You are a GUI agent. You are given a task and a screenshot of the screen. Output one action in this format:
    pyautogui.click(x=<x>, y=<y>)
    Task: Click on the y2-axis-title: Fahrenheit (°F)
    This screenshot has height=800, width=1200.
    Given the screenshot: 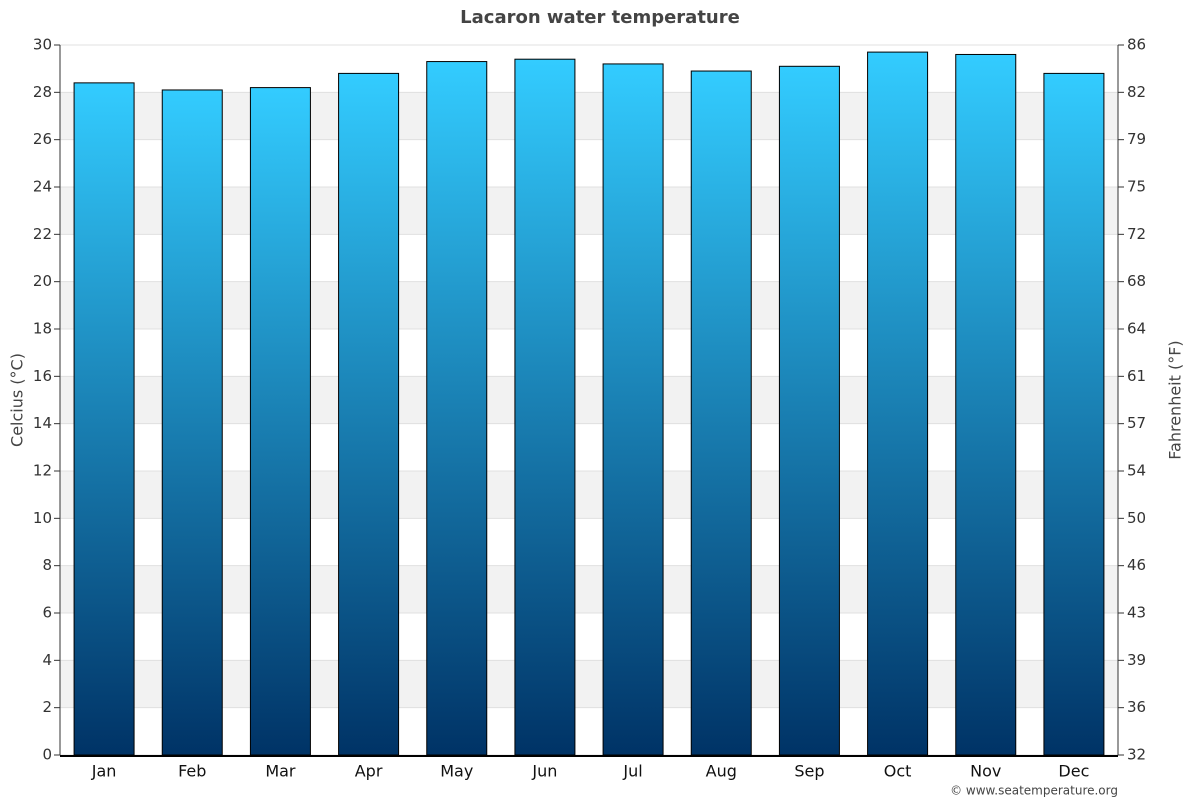 What is the action you would take?
    pyautogui.click(x=1175, y=399)
    